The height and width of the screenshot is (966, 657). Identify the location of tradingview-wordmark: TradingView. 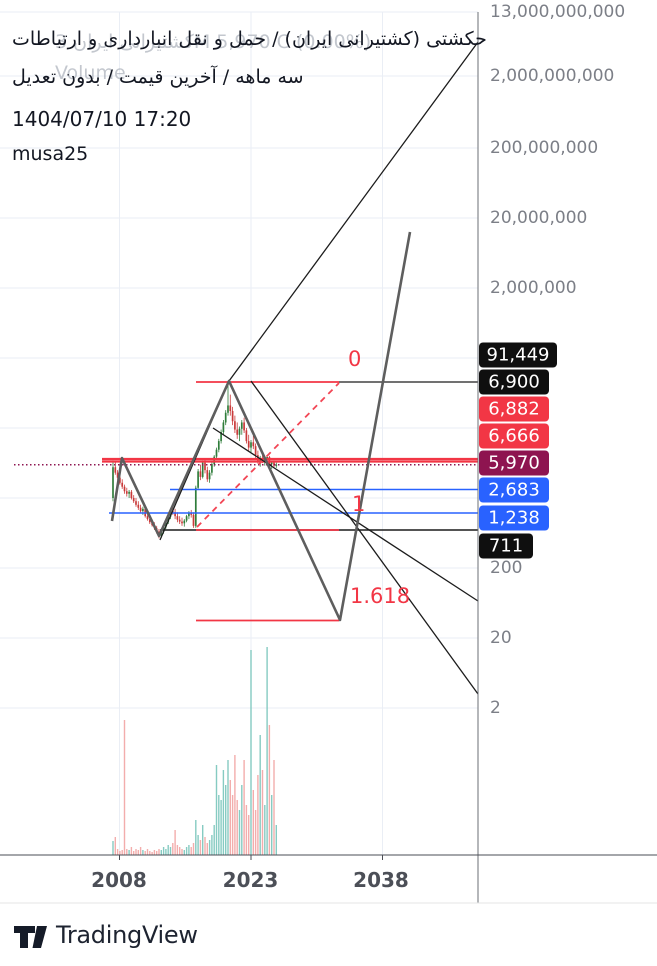
(127, 935).